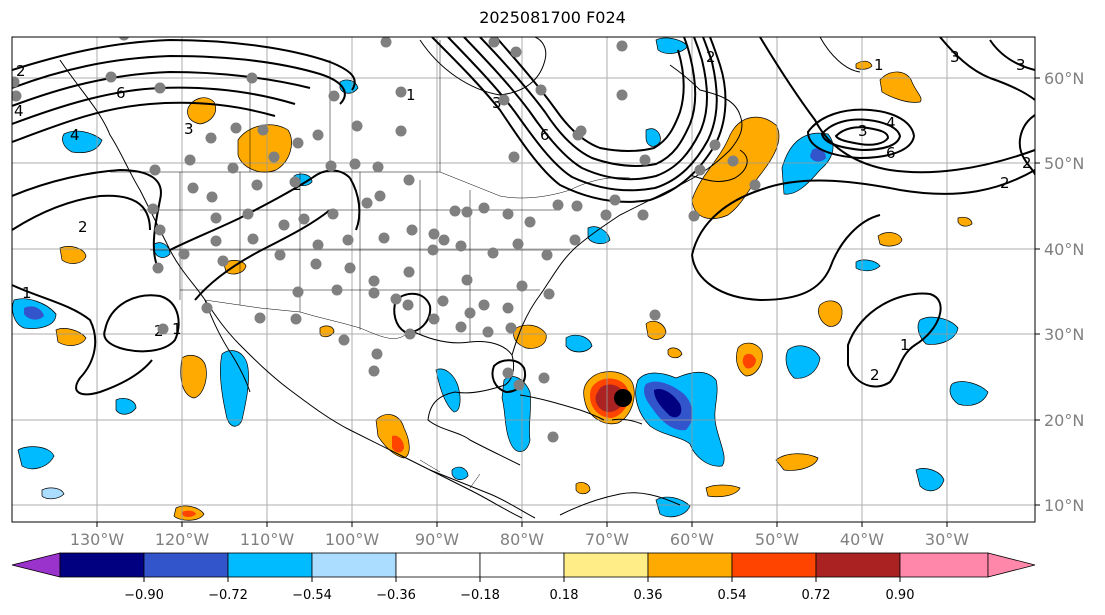 Image resolution: width=1105 pixels, height=615 pixels. What do you see at coordinates (497, 103) in the screenshot?
I see `contour-label: 3` at bounding box center [497, 103].